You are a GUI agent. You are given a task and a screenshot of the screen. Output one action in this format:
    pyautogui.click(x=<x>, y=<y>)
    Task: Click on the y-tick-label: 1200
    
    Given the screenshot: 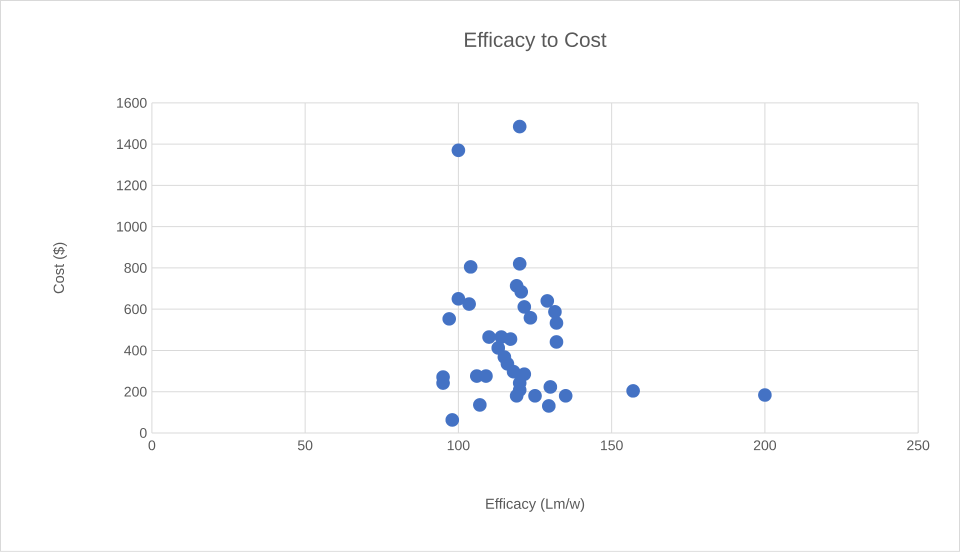 What is the action you would take?
    pyautogui.click(x=132, y=185)
    